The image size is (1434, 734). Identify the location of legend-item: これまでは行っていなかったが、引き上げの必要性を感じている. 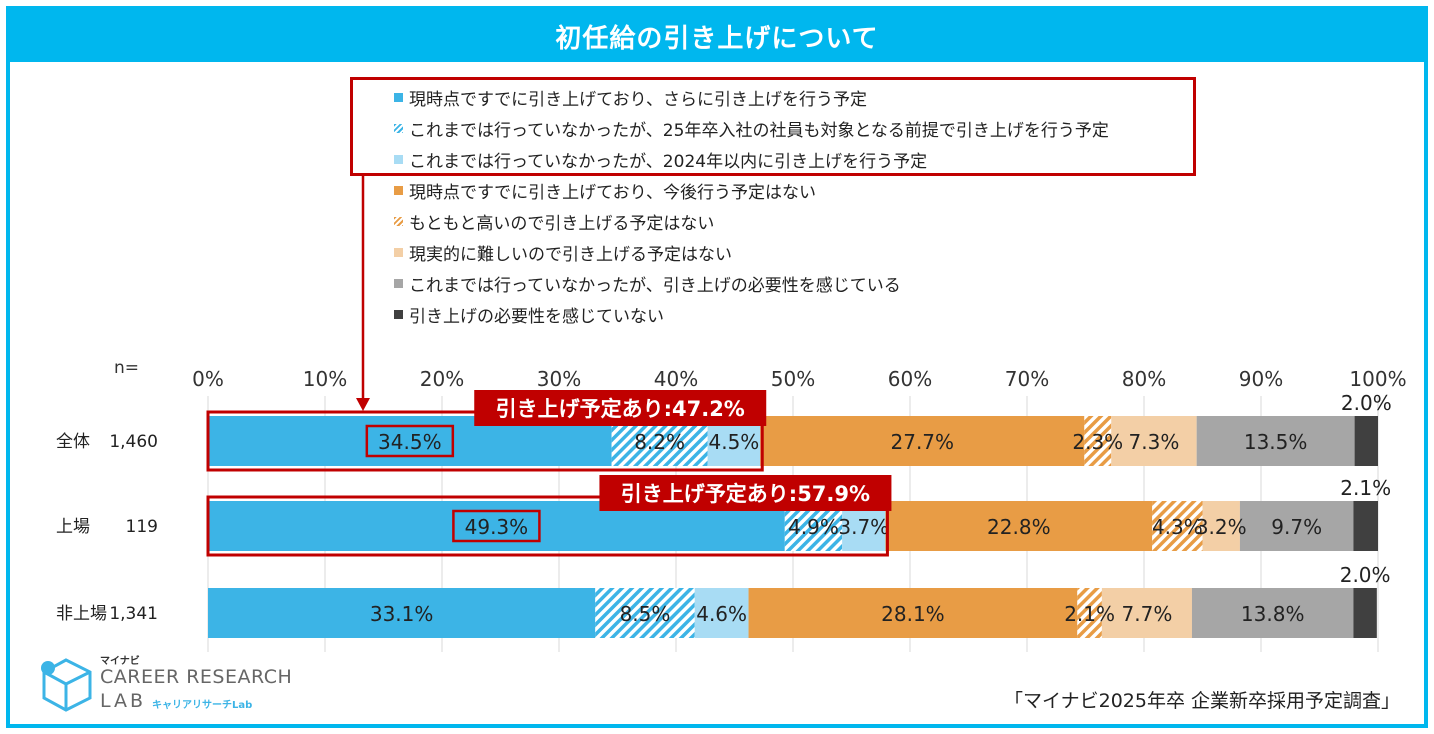
(647, 283).